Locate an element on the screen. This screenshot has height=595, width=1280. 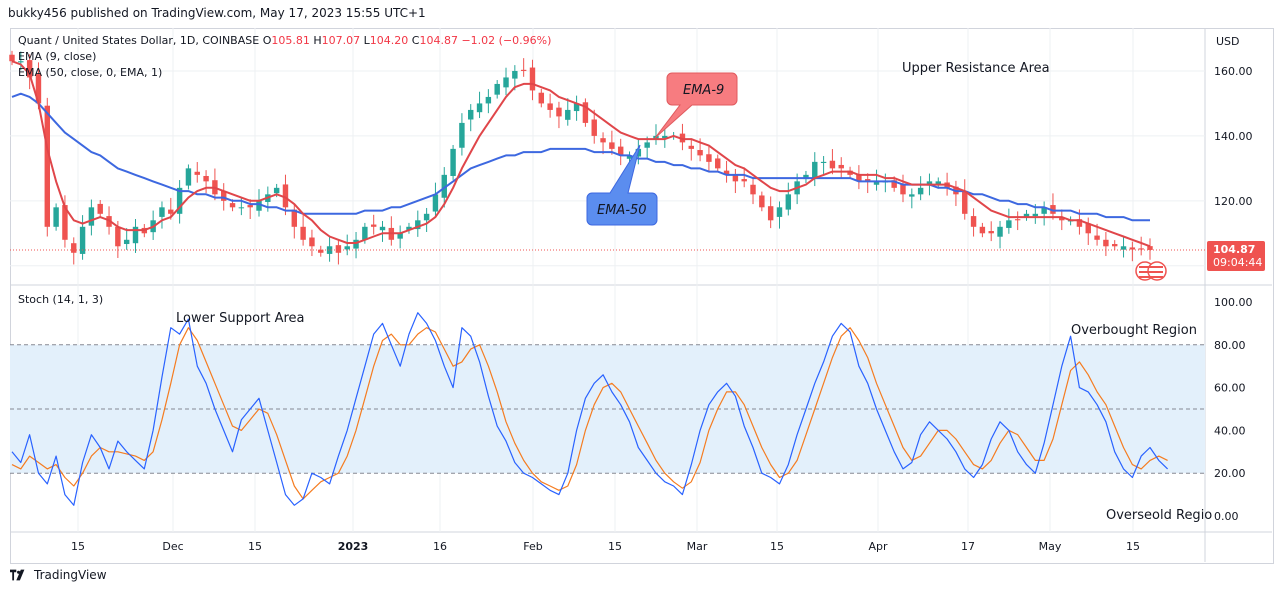
legend-ema9: EMA (9, close) is located at coordinates (57, 56).